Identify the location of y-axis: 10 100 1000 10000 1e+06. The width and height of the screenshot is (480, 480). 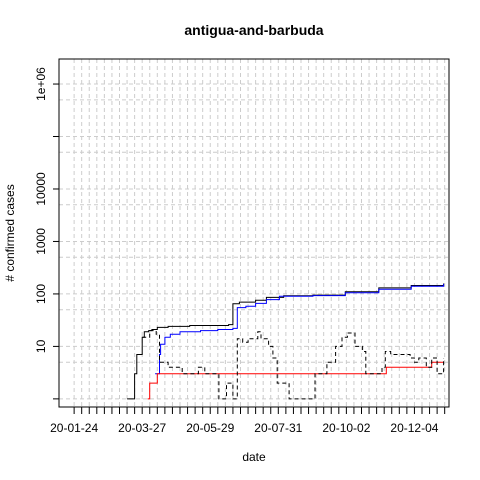
(46, 233).